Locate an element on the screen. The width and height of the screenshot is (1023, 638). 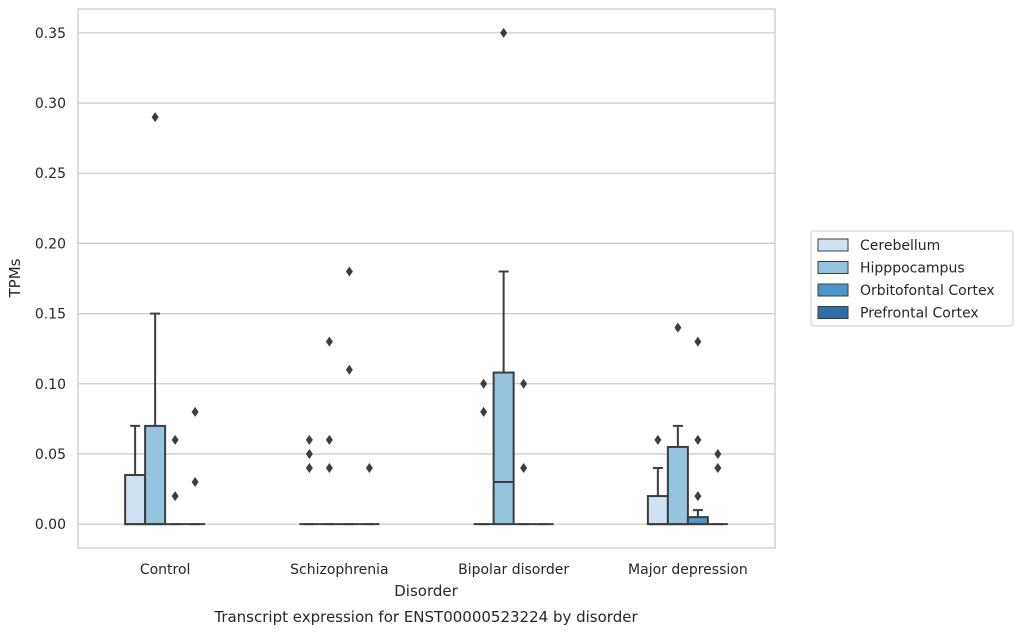
legend-frame is located at coordinates (912, 278).